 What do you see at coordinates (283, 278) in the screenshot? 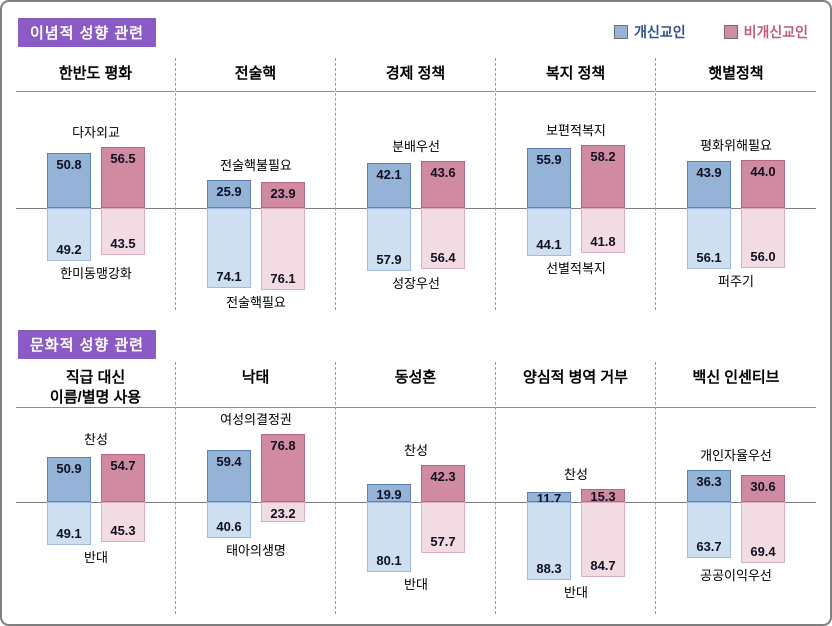
I see `bar-value: 76.1` at bounding box center [283, 278].